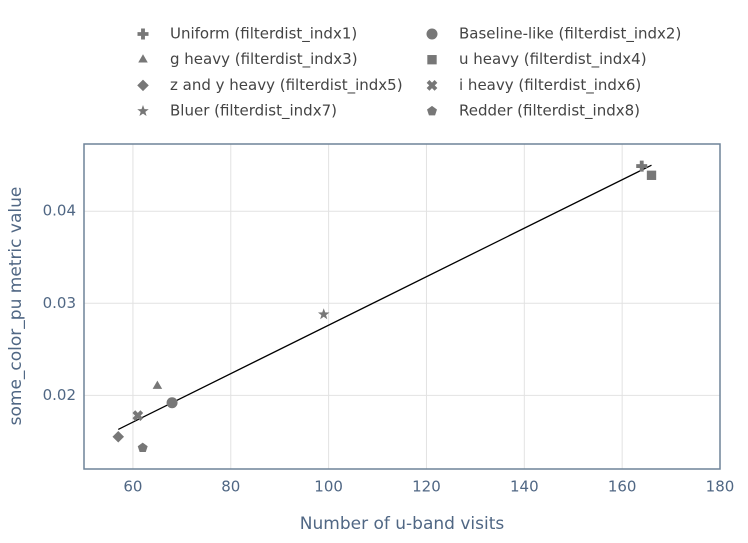  Describe the element at coordinates (550, 85) in the screenshot. I see `legend-label: i heavy (filterdist_indx6)` at that location.